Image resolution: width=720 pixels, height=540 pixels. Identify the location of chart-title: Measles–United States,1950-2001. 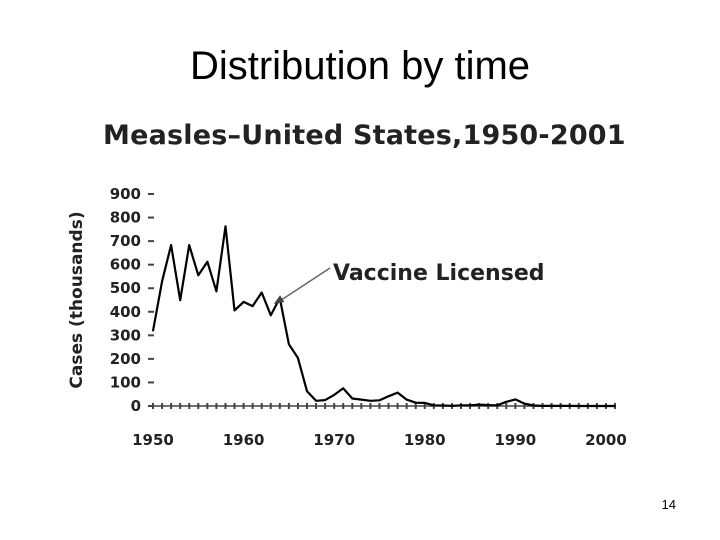
(364, 135).